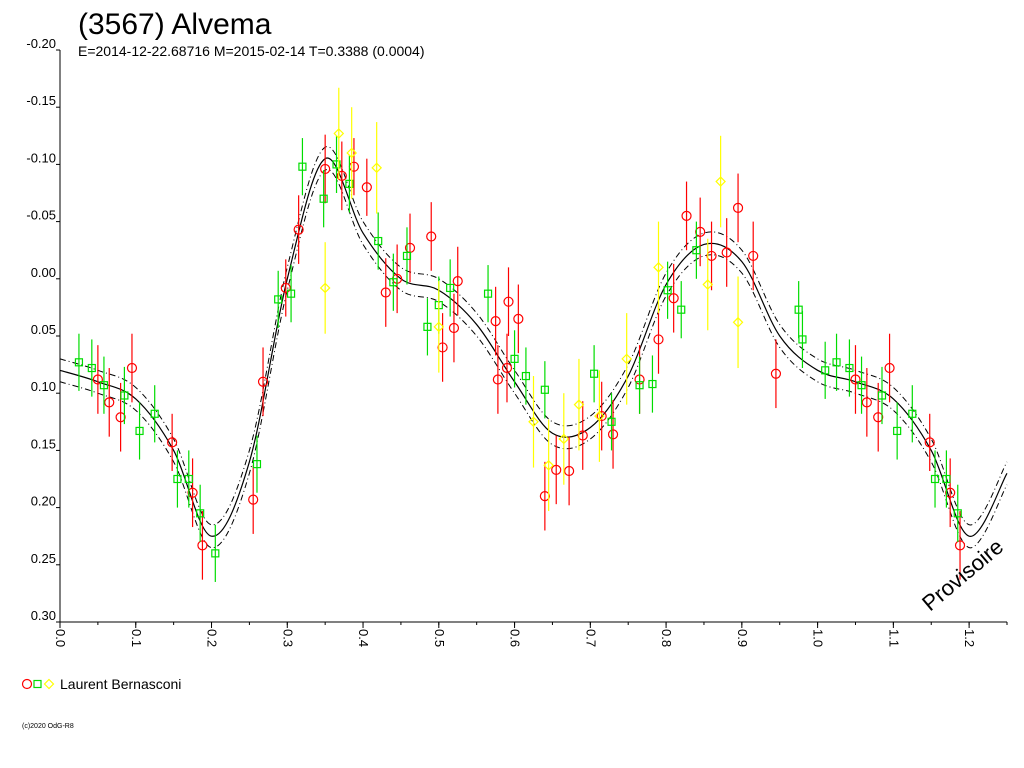 The width and height of the screenshot is (1024, 768). Describe the element at coordinates (818, 638) in the screenshot. I see `x-tick-label: 1.0` at that location.